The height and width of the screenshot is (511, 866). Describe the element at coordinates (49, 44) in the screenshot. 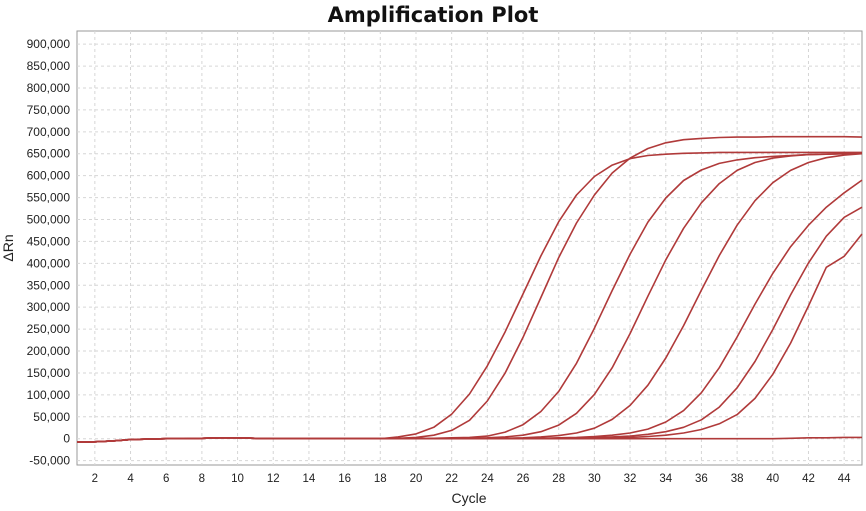

I see `y-tick-label: 900,000` at that location.